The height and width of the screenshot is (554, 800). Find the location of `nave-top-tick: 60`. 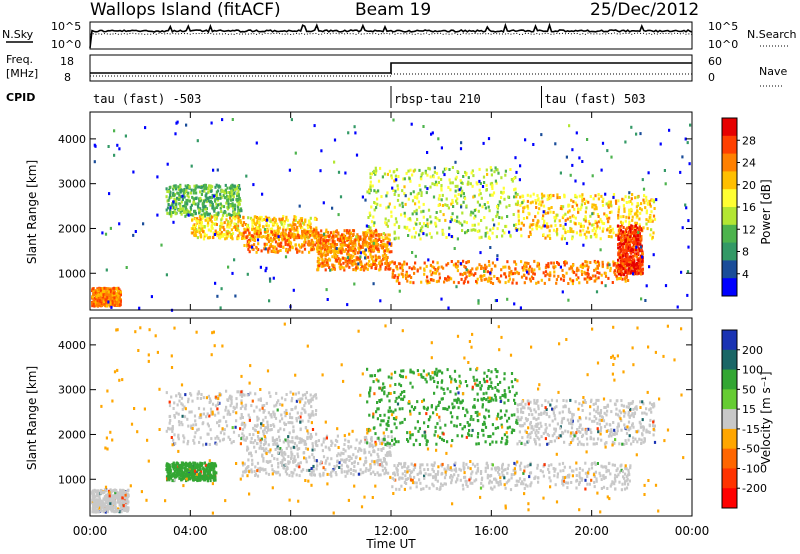

nave-top-tick: 60 is located at coordinates (715, 61).